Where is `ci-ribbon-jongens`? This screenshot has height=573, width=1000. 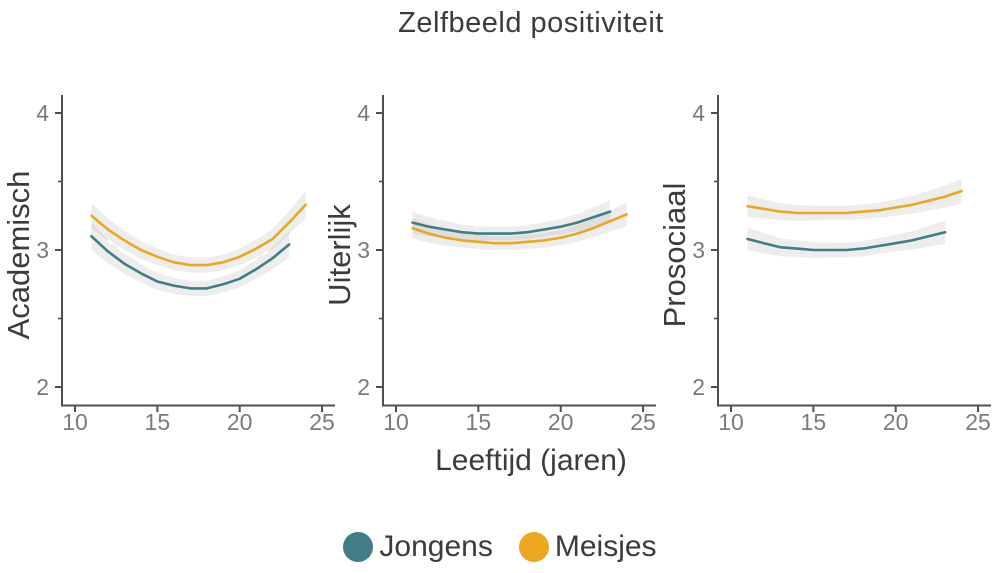 ci-ribbon-jongens is located at coordinates (511, 220).